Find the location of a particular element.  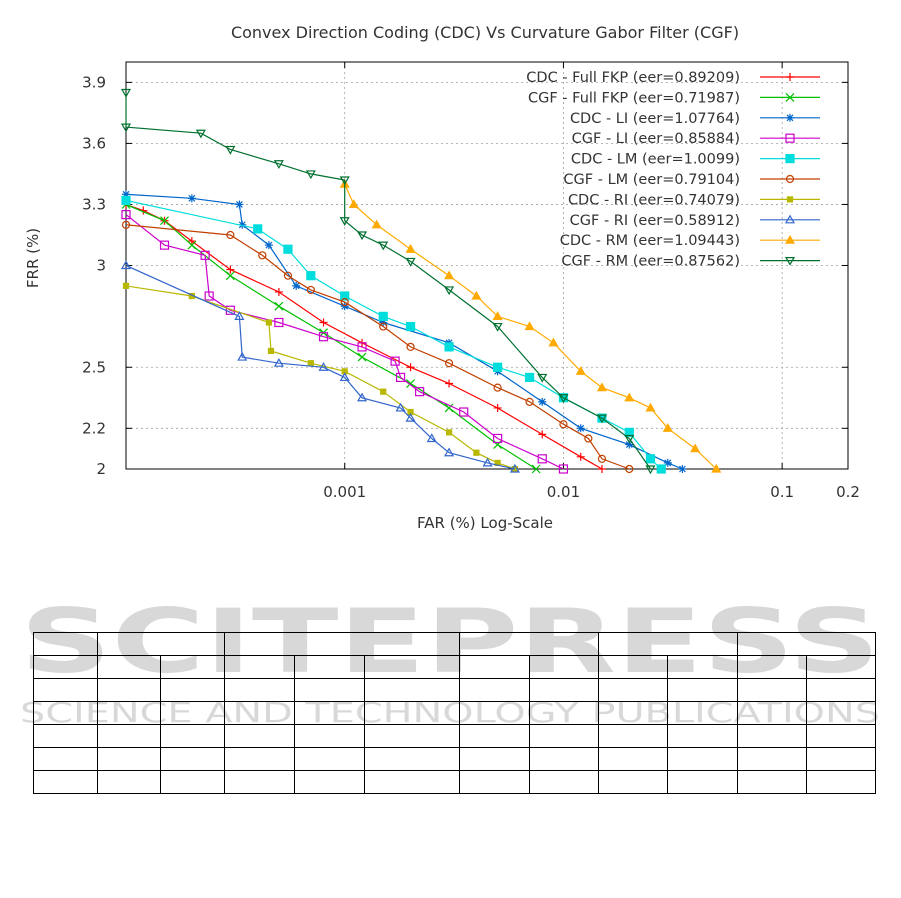

legend-label: CDC - RM (eer=1.09443) is located at coordinates (650, 241).